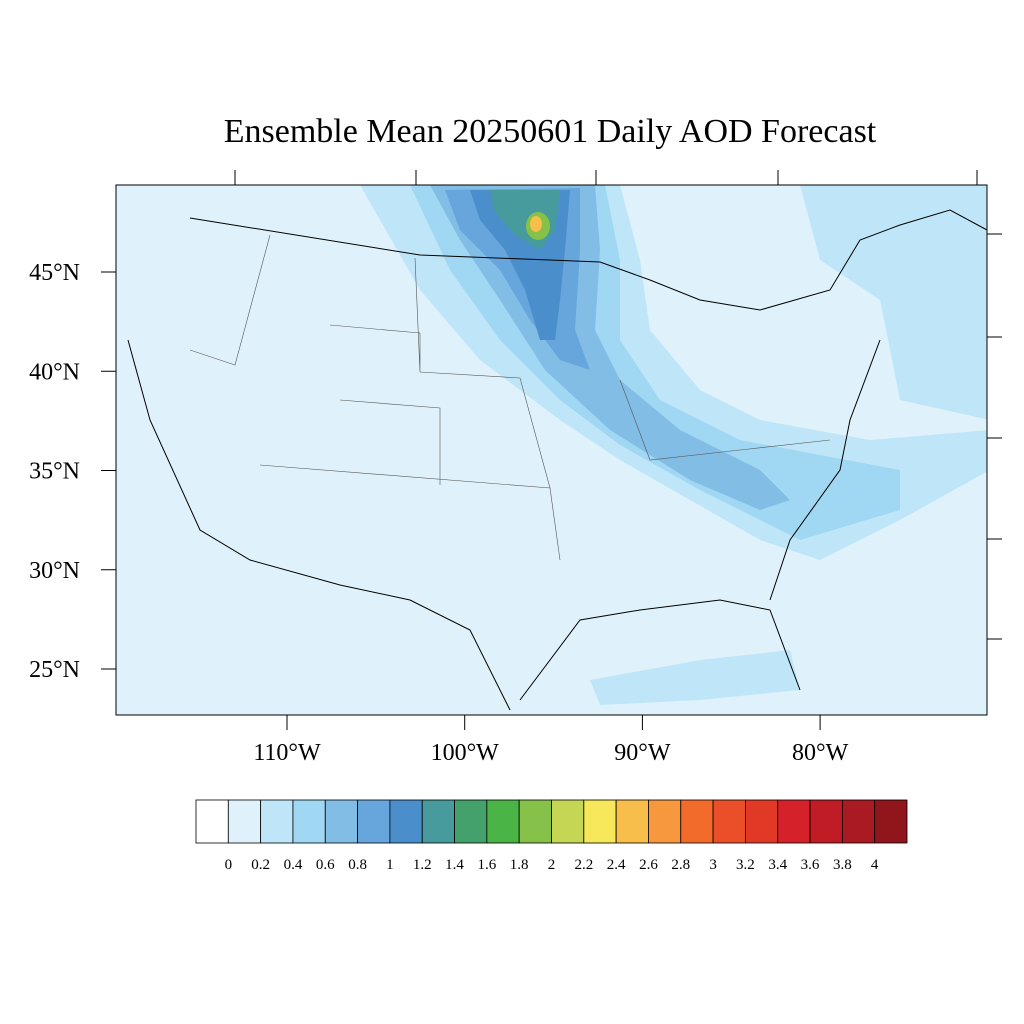 This screenshot has height=1024, width=1024. I want to click on colorbar-label: 1, so click(390, 865).